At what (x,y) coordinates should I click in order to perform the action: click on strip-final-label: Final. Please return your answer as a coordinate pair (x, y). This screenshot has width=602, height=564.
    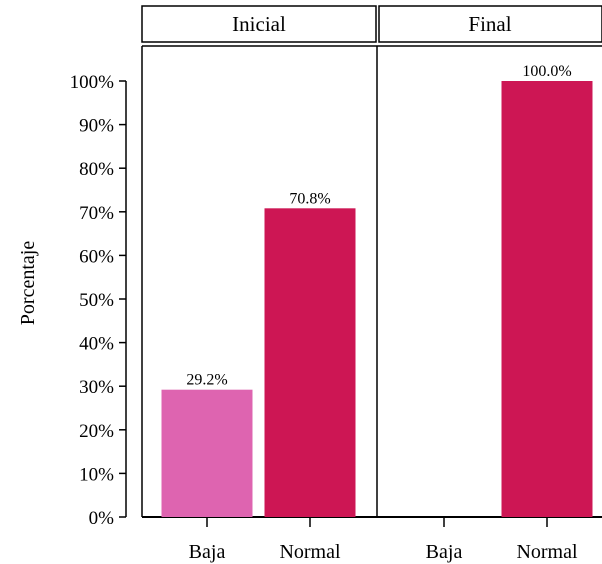
    Looking at the image, I should click on (489, 24).